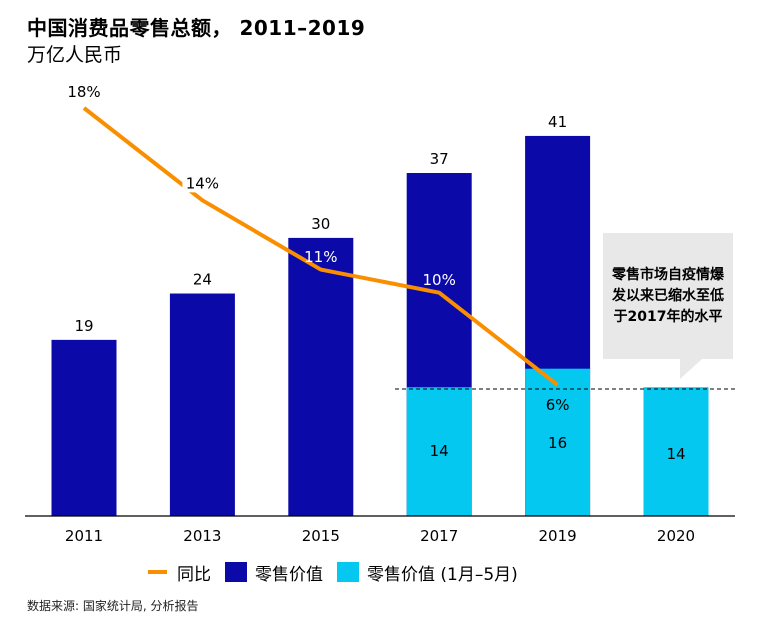  I want to click on bar-retail-value-2011, so click(84, 427).